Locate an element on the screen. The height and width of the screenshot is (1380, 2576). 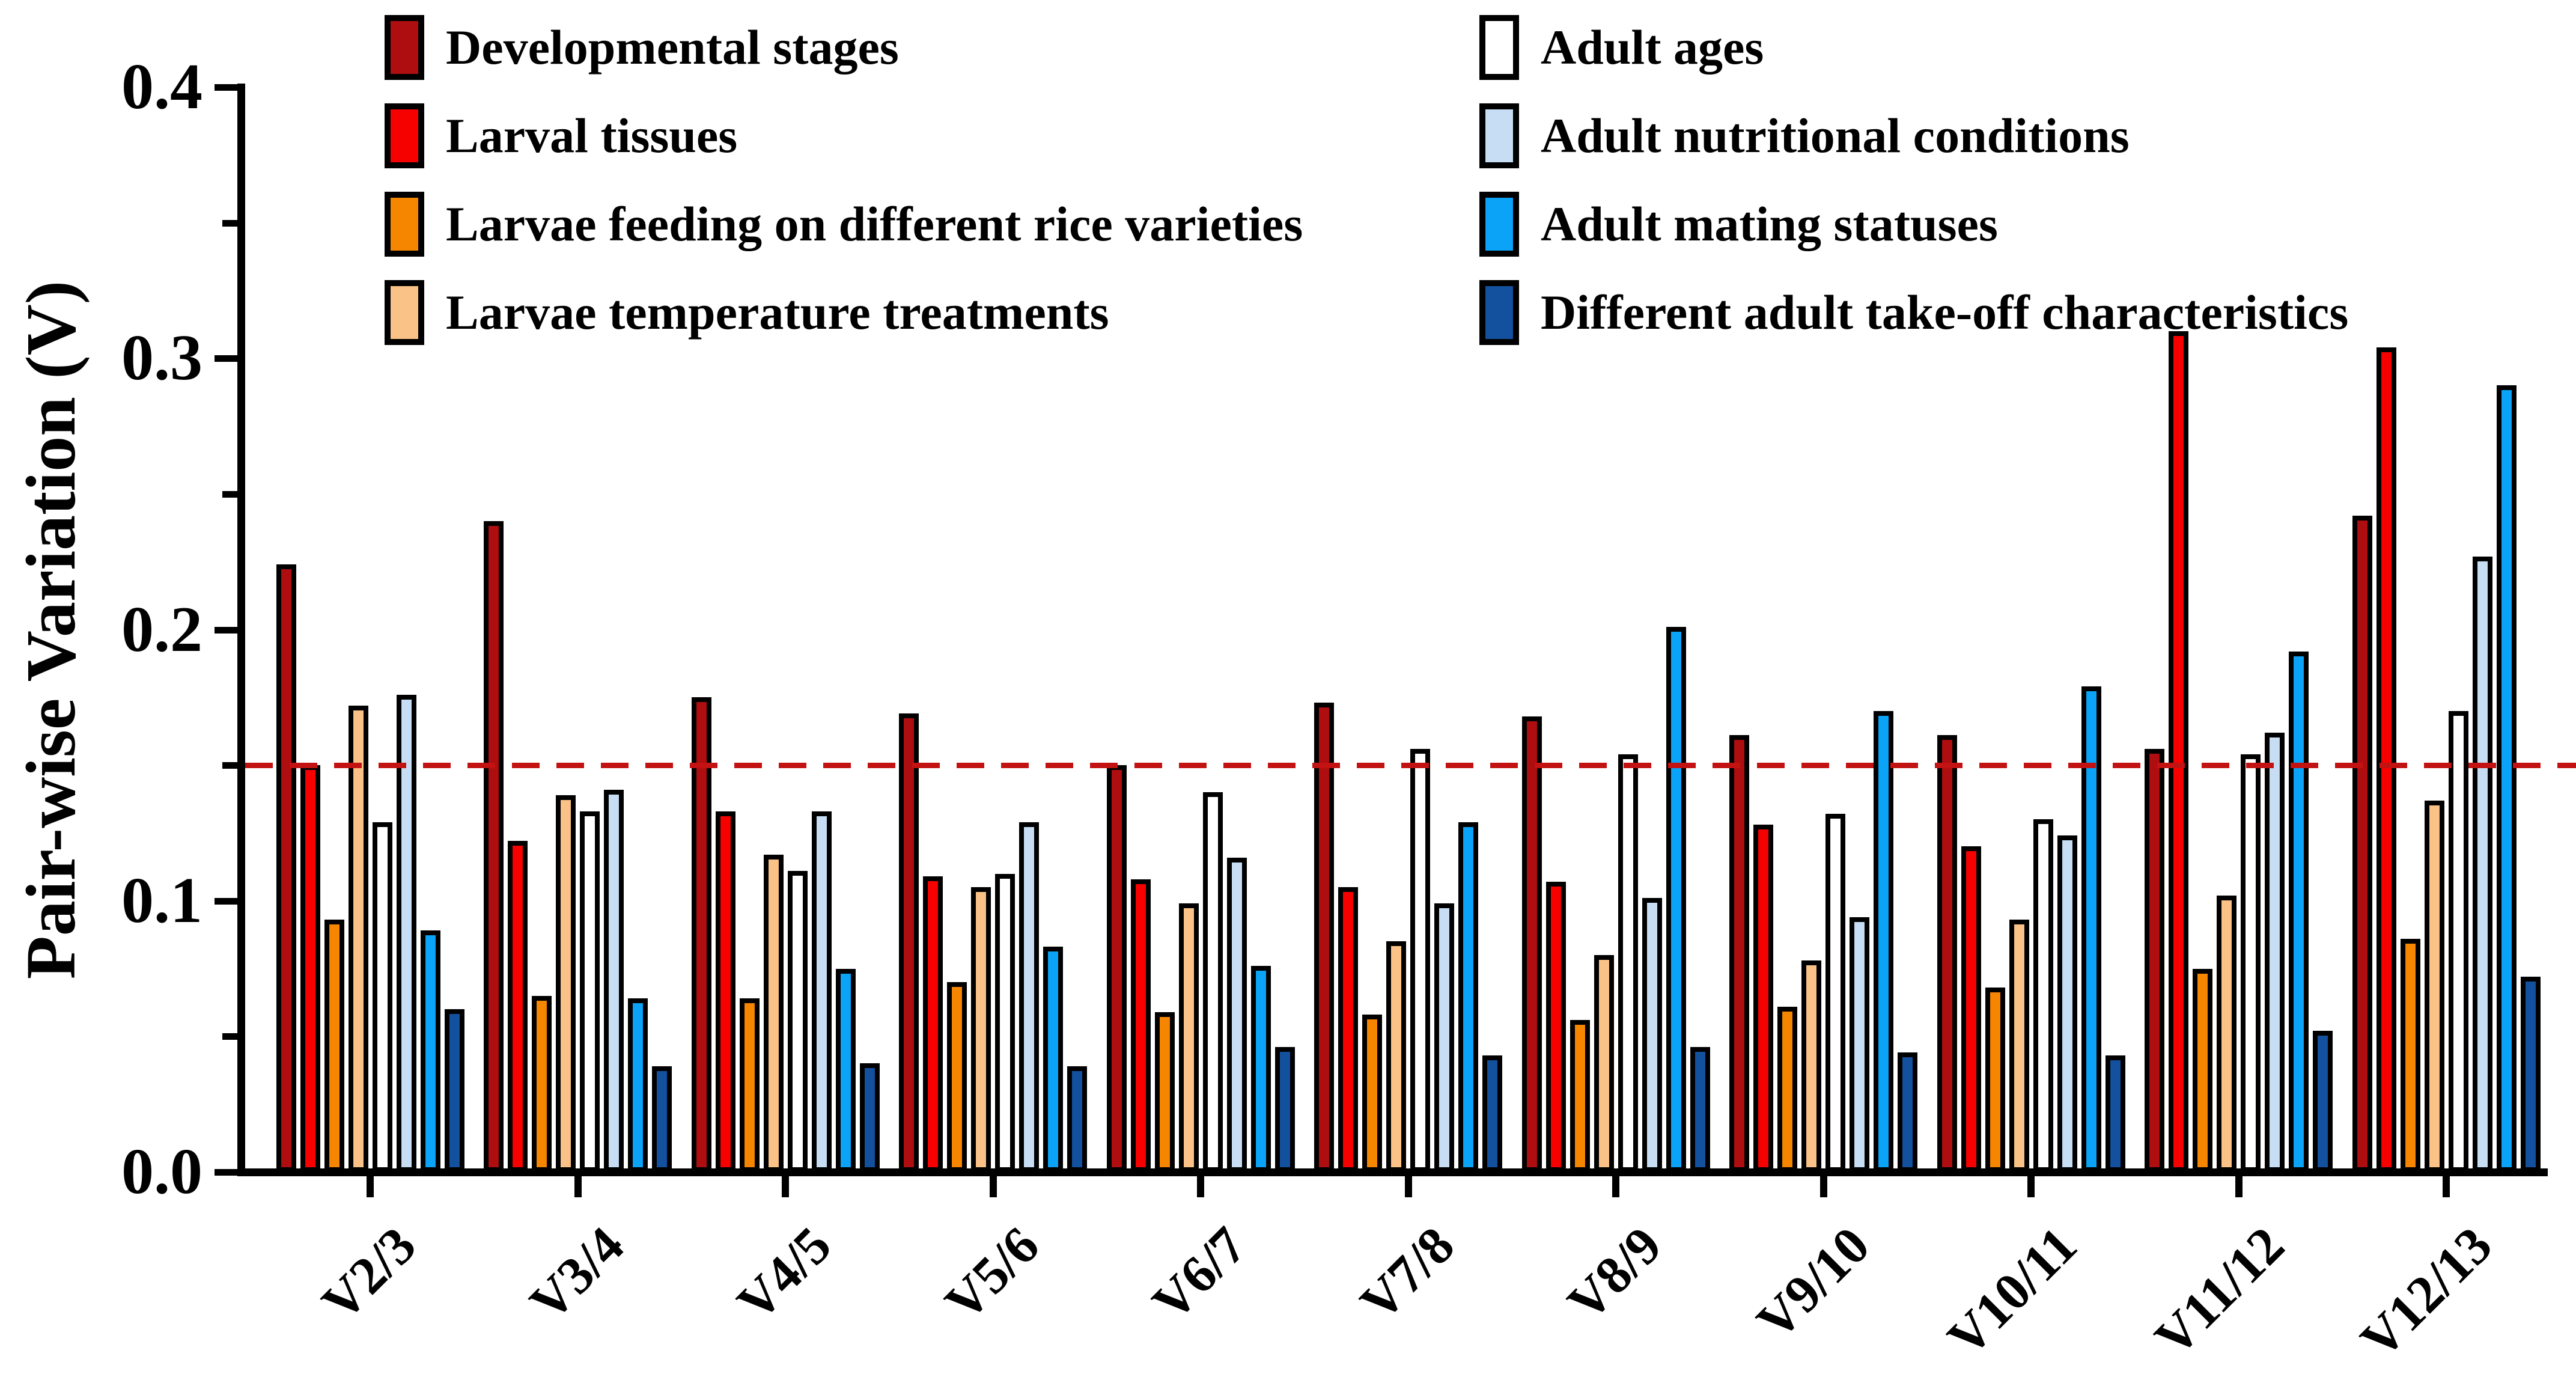
y-tick-label: 0.1 is located at coordinates (161, 900).